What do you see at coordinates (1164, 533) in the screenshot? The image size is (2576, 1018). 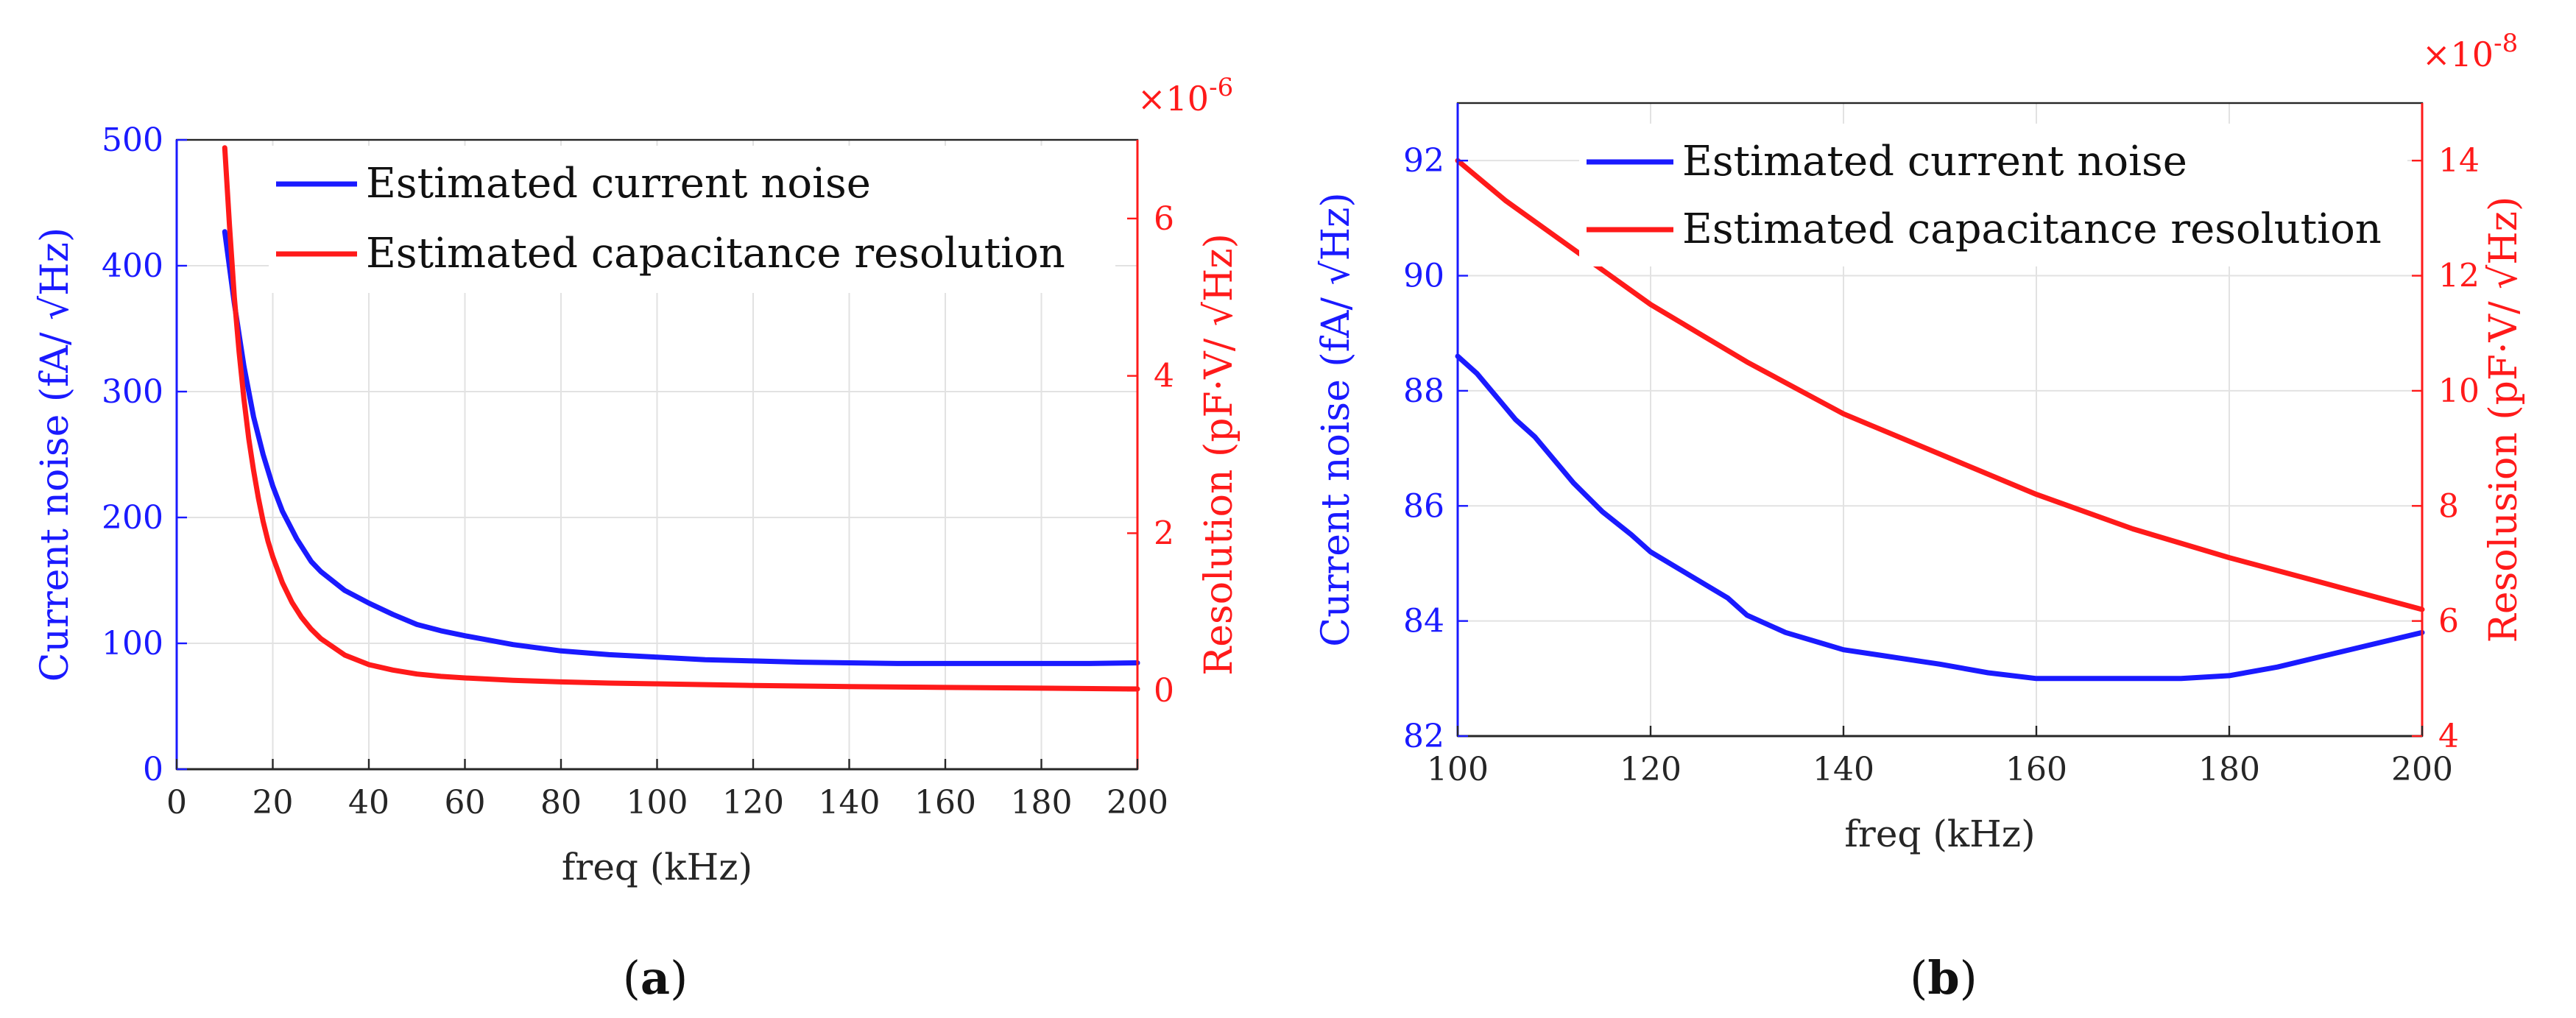 I see `right-y-tick-label: 2` at bounding box center [1164, 533].